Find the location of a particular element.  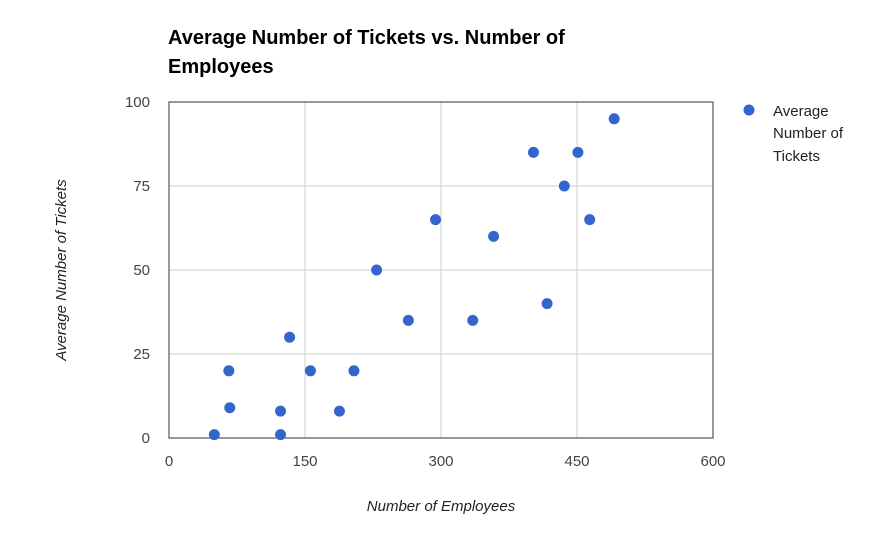

legend: Average Number of Tickets is located at coordinates (793, 134).